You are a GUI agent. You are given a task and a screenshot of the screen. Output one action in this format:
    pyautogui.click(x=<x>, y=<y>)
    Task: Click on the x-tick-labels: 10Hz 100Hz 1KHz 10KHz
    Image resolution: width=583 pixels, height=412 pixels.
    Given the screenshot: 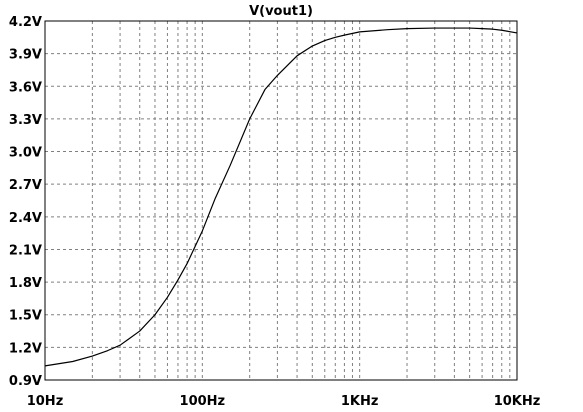 What is the action you would take?
    pyautogui.click(x=284, y=401)
    